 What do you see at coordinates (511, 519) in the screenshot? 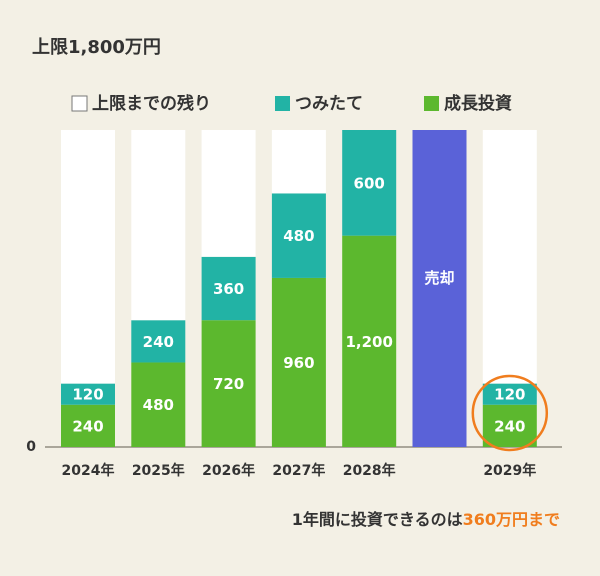
I see `note-part: 360万円まで` at bounding box center [511, 519].